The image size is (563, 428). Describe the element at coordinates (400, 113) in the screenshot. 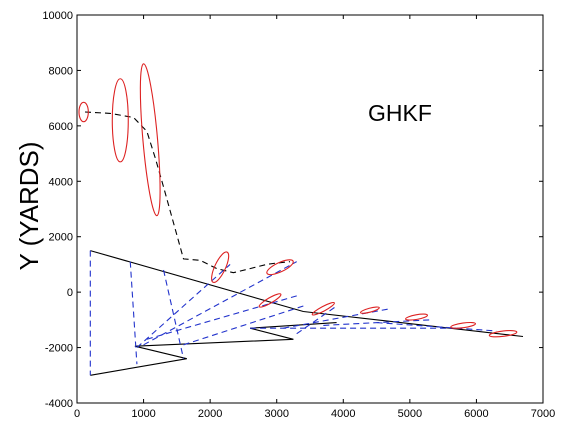

I see `filter-label: GHKF` at that location.